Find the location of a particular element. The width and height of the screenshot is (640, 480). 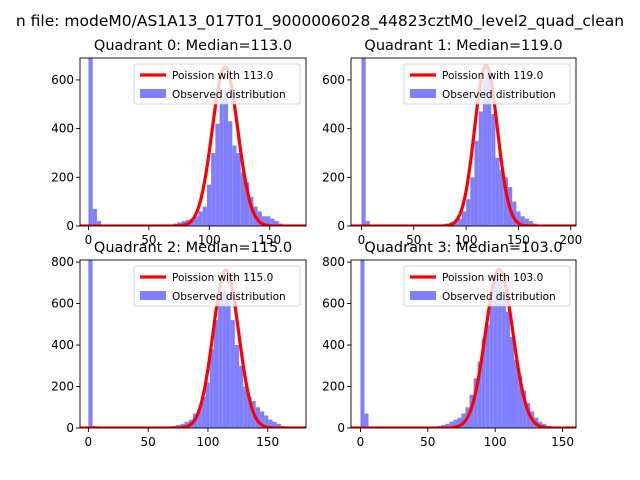

x-tick-label: 200 is located at coordinates (570, 240).